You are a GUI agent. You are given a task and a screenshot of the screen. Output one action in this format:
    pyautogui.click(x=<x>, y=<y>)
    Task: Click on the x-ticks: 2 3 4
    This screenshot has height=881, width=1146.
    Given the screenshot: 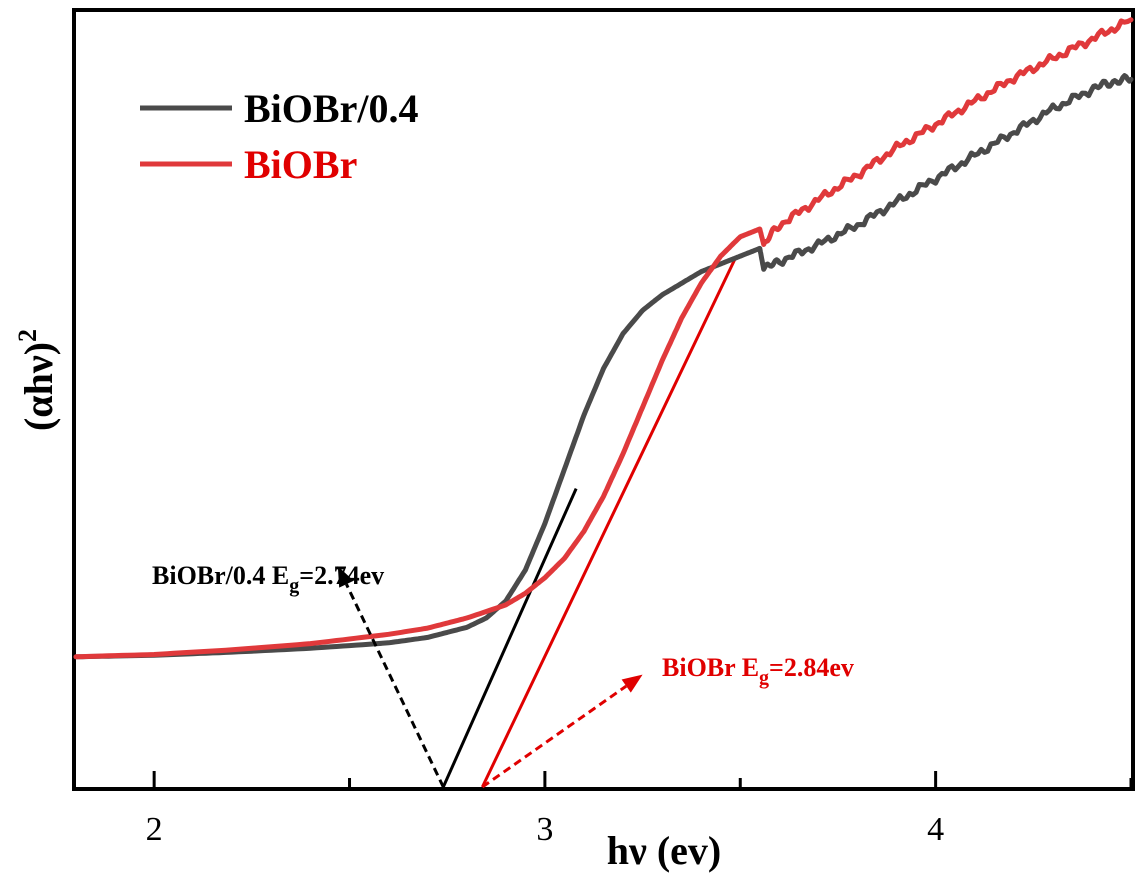 What is the action you would take?
    pyautogui.click(x=639, y=809)
    